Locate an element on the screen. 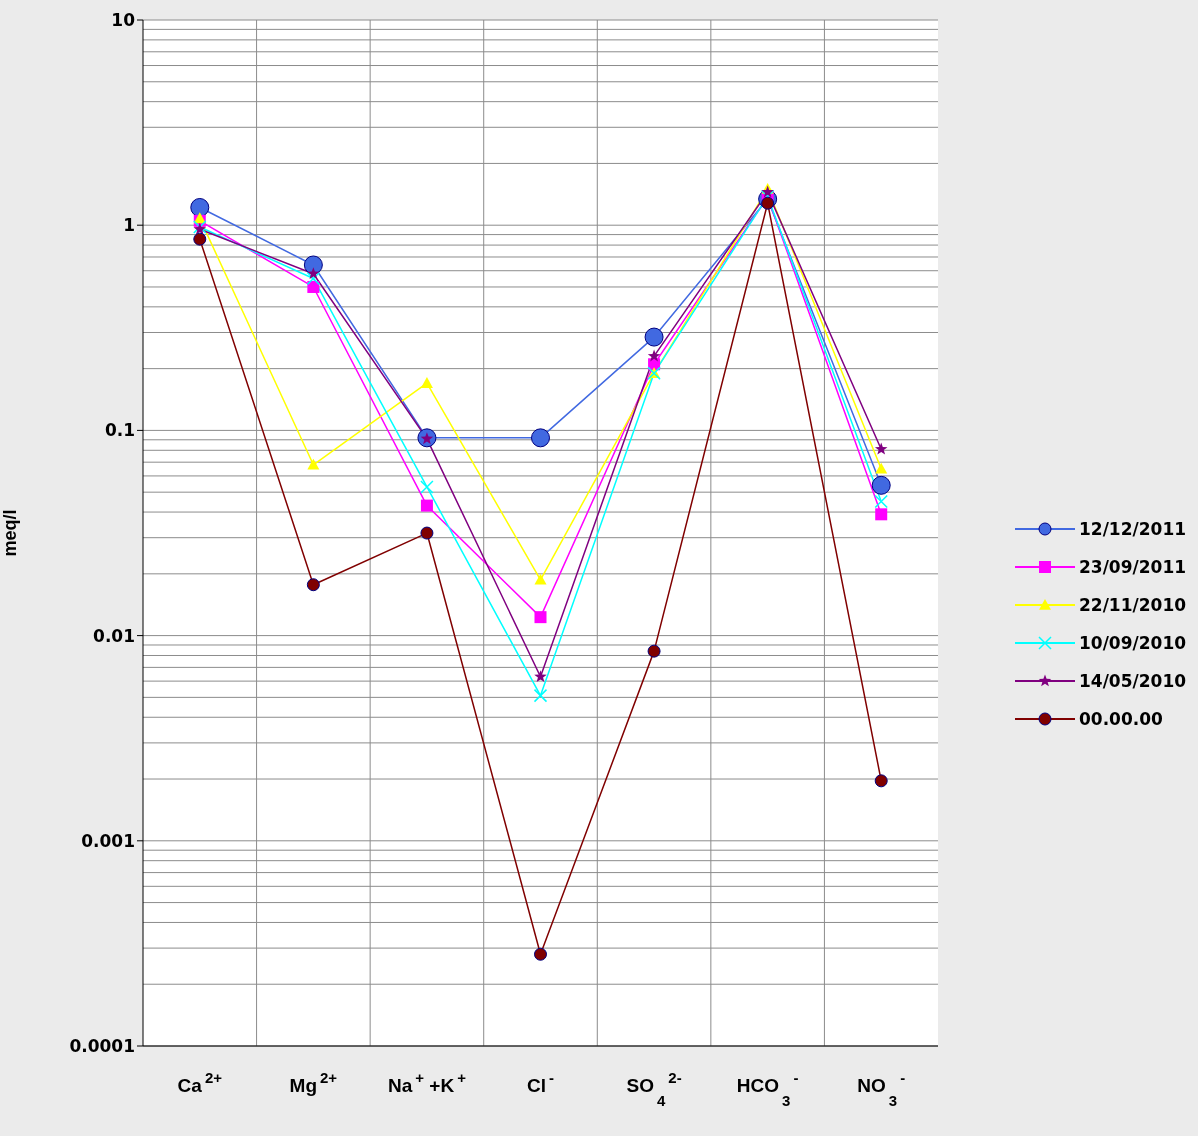 This screenshot has width=1198, height=1136. x-tick-label: Ca$^{2+}$ is located at coordinates (200, 1082).